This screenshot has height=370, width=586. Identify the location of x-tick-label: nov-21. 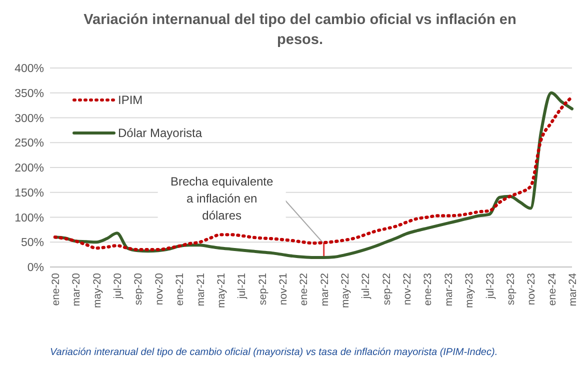
(283, 289).